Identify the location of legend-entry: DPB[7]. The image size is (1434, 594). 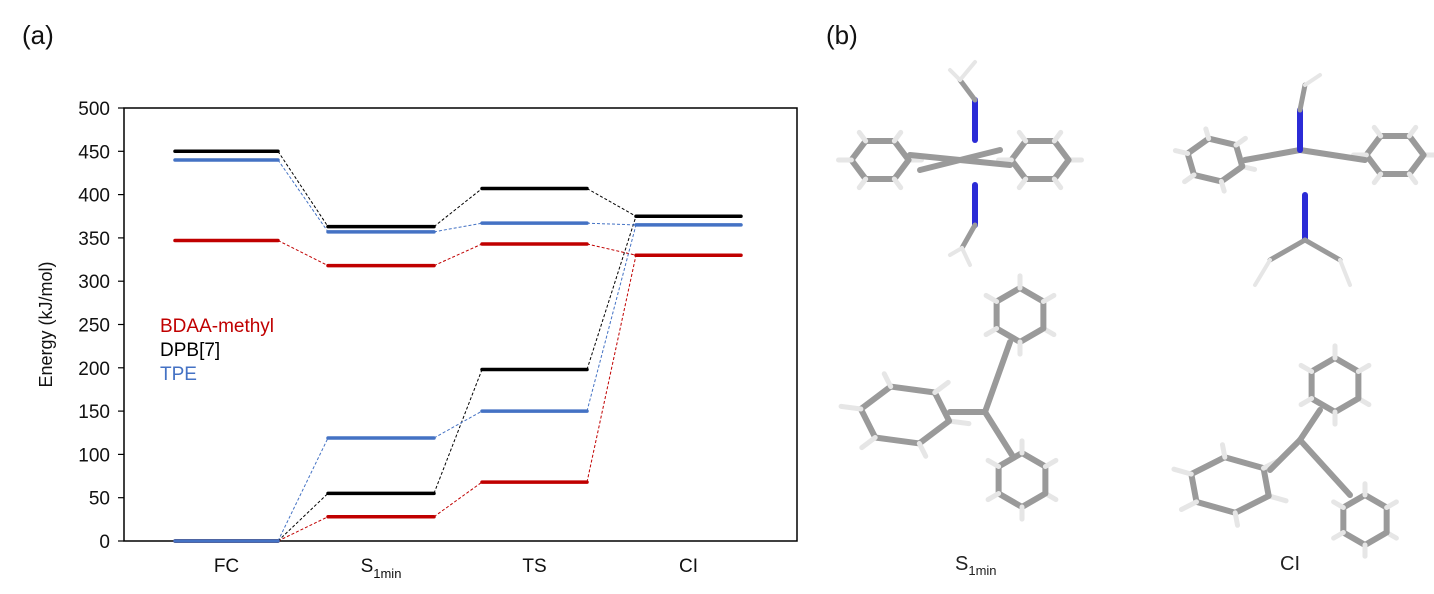
(190, 350).